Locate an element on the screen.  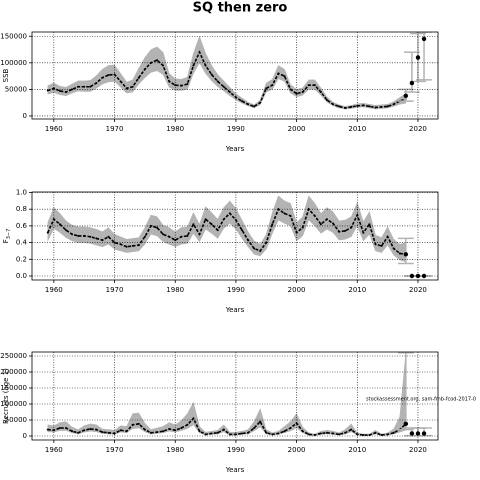
y-tick-label: 0 is located at coordinates (25, 116).